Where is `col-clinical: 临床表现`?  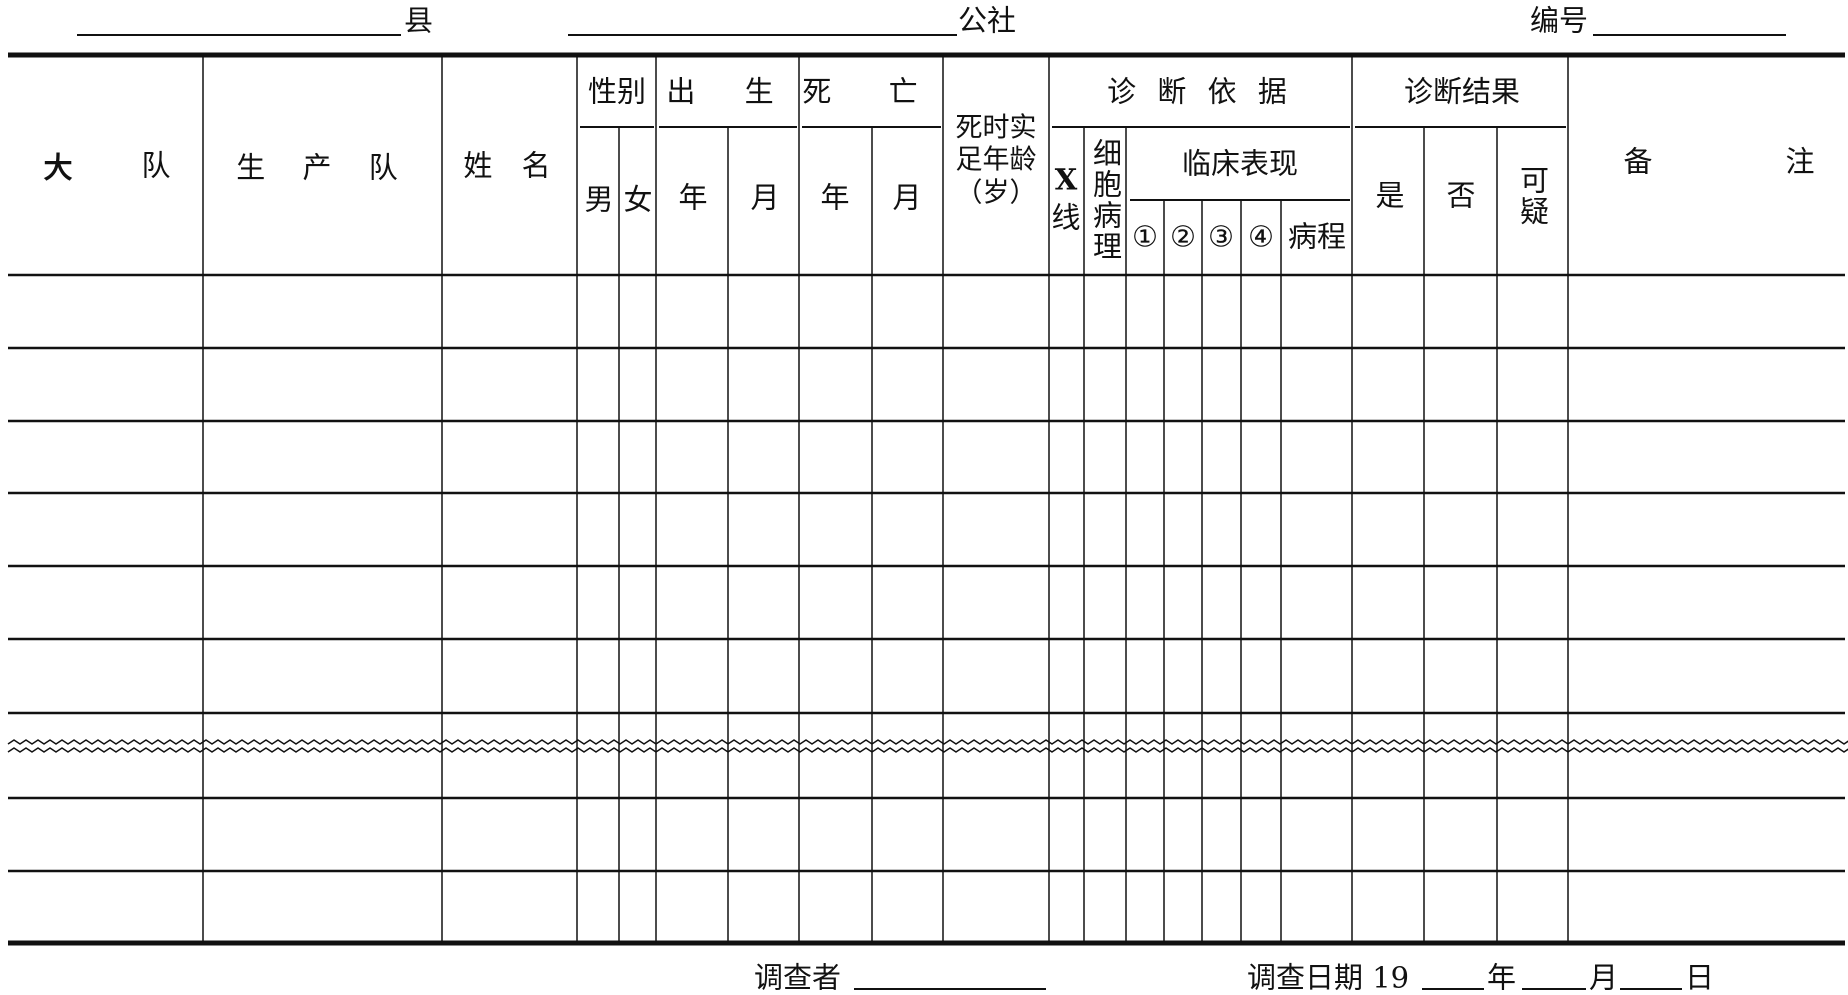 col-clinical: 临床表现 is located at coordinates (1240, 163).